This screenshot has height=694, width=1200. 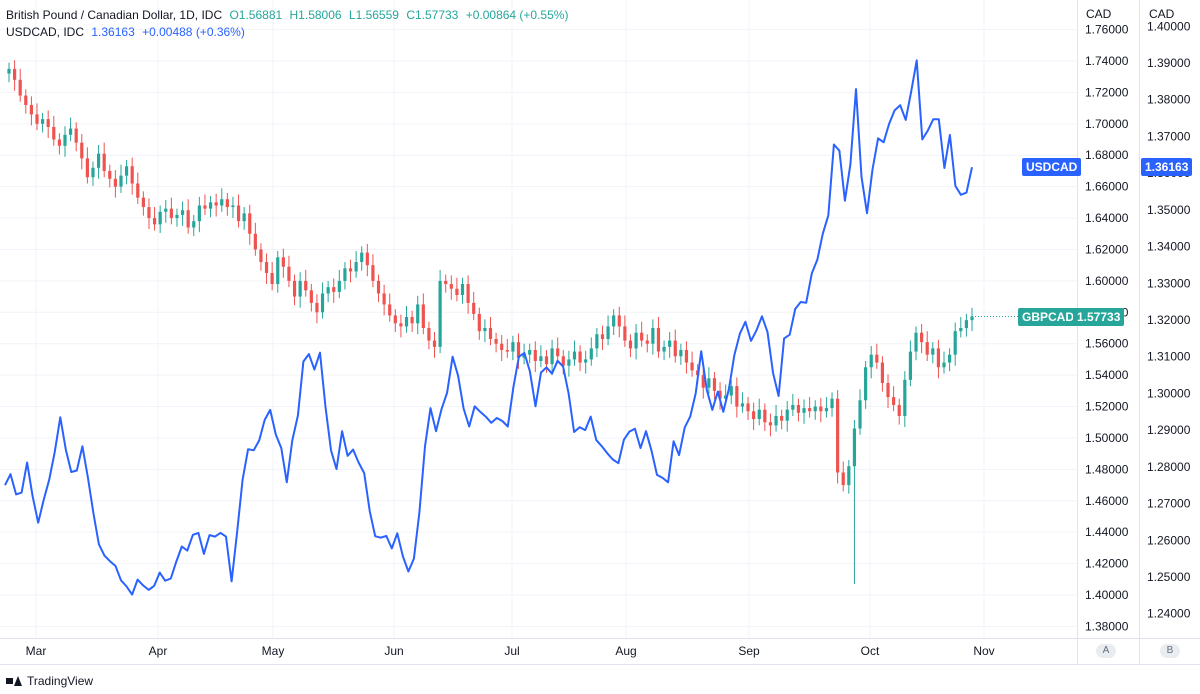 What do you see at coordinates (393, 651) in the screenshot?
I see `month-tick-label: Jun` at bounding box center [393, 651].